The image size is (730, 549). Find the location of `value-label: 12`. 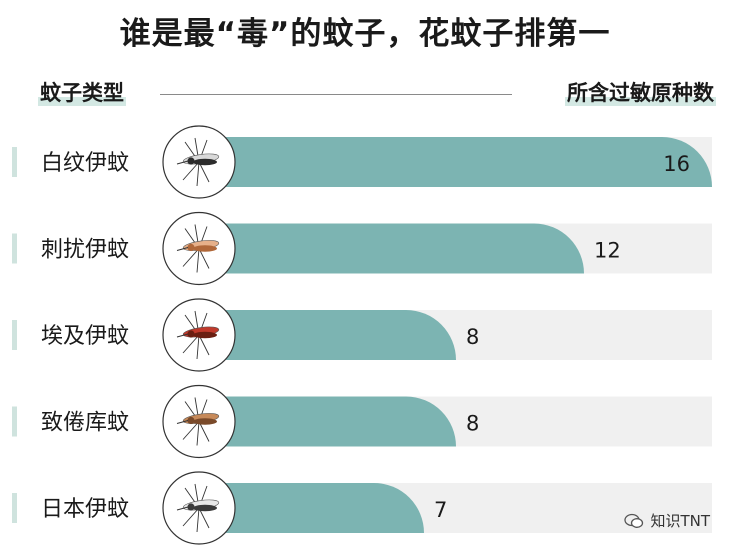

value-label: 12 is located at coordinates (607, 251).